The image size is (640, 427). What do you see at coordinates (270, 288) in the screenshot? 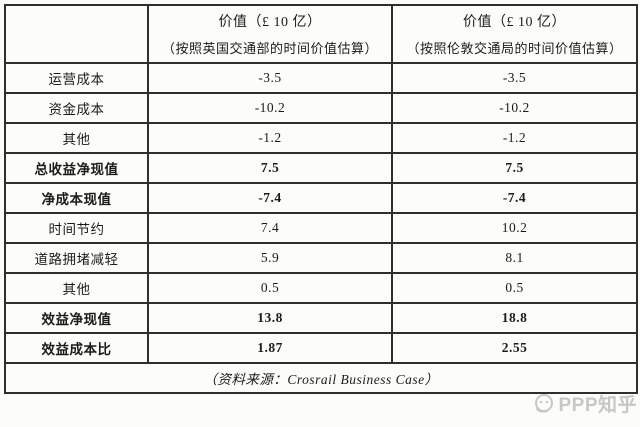
I see `row-value-dft: 0.5` at bounding box center [270, 288].